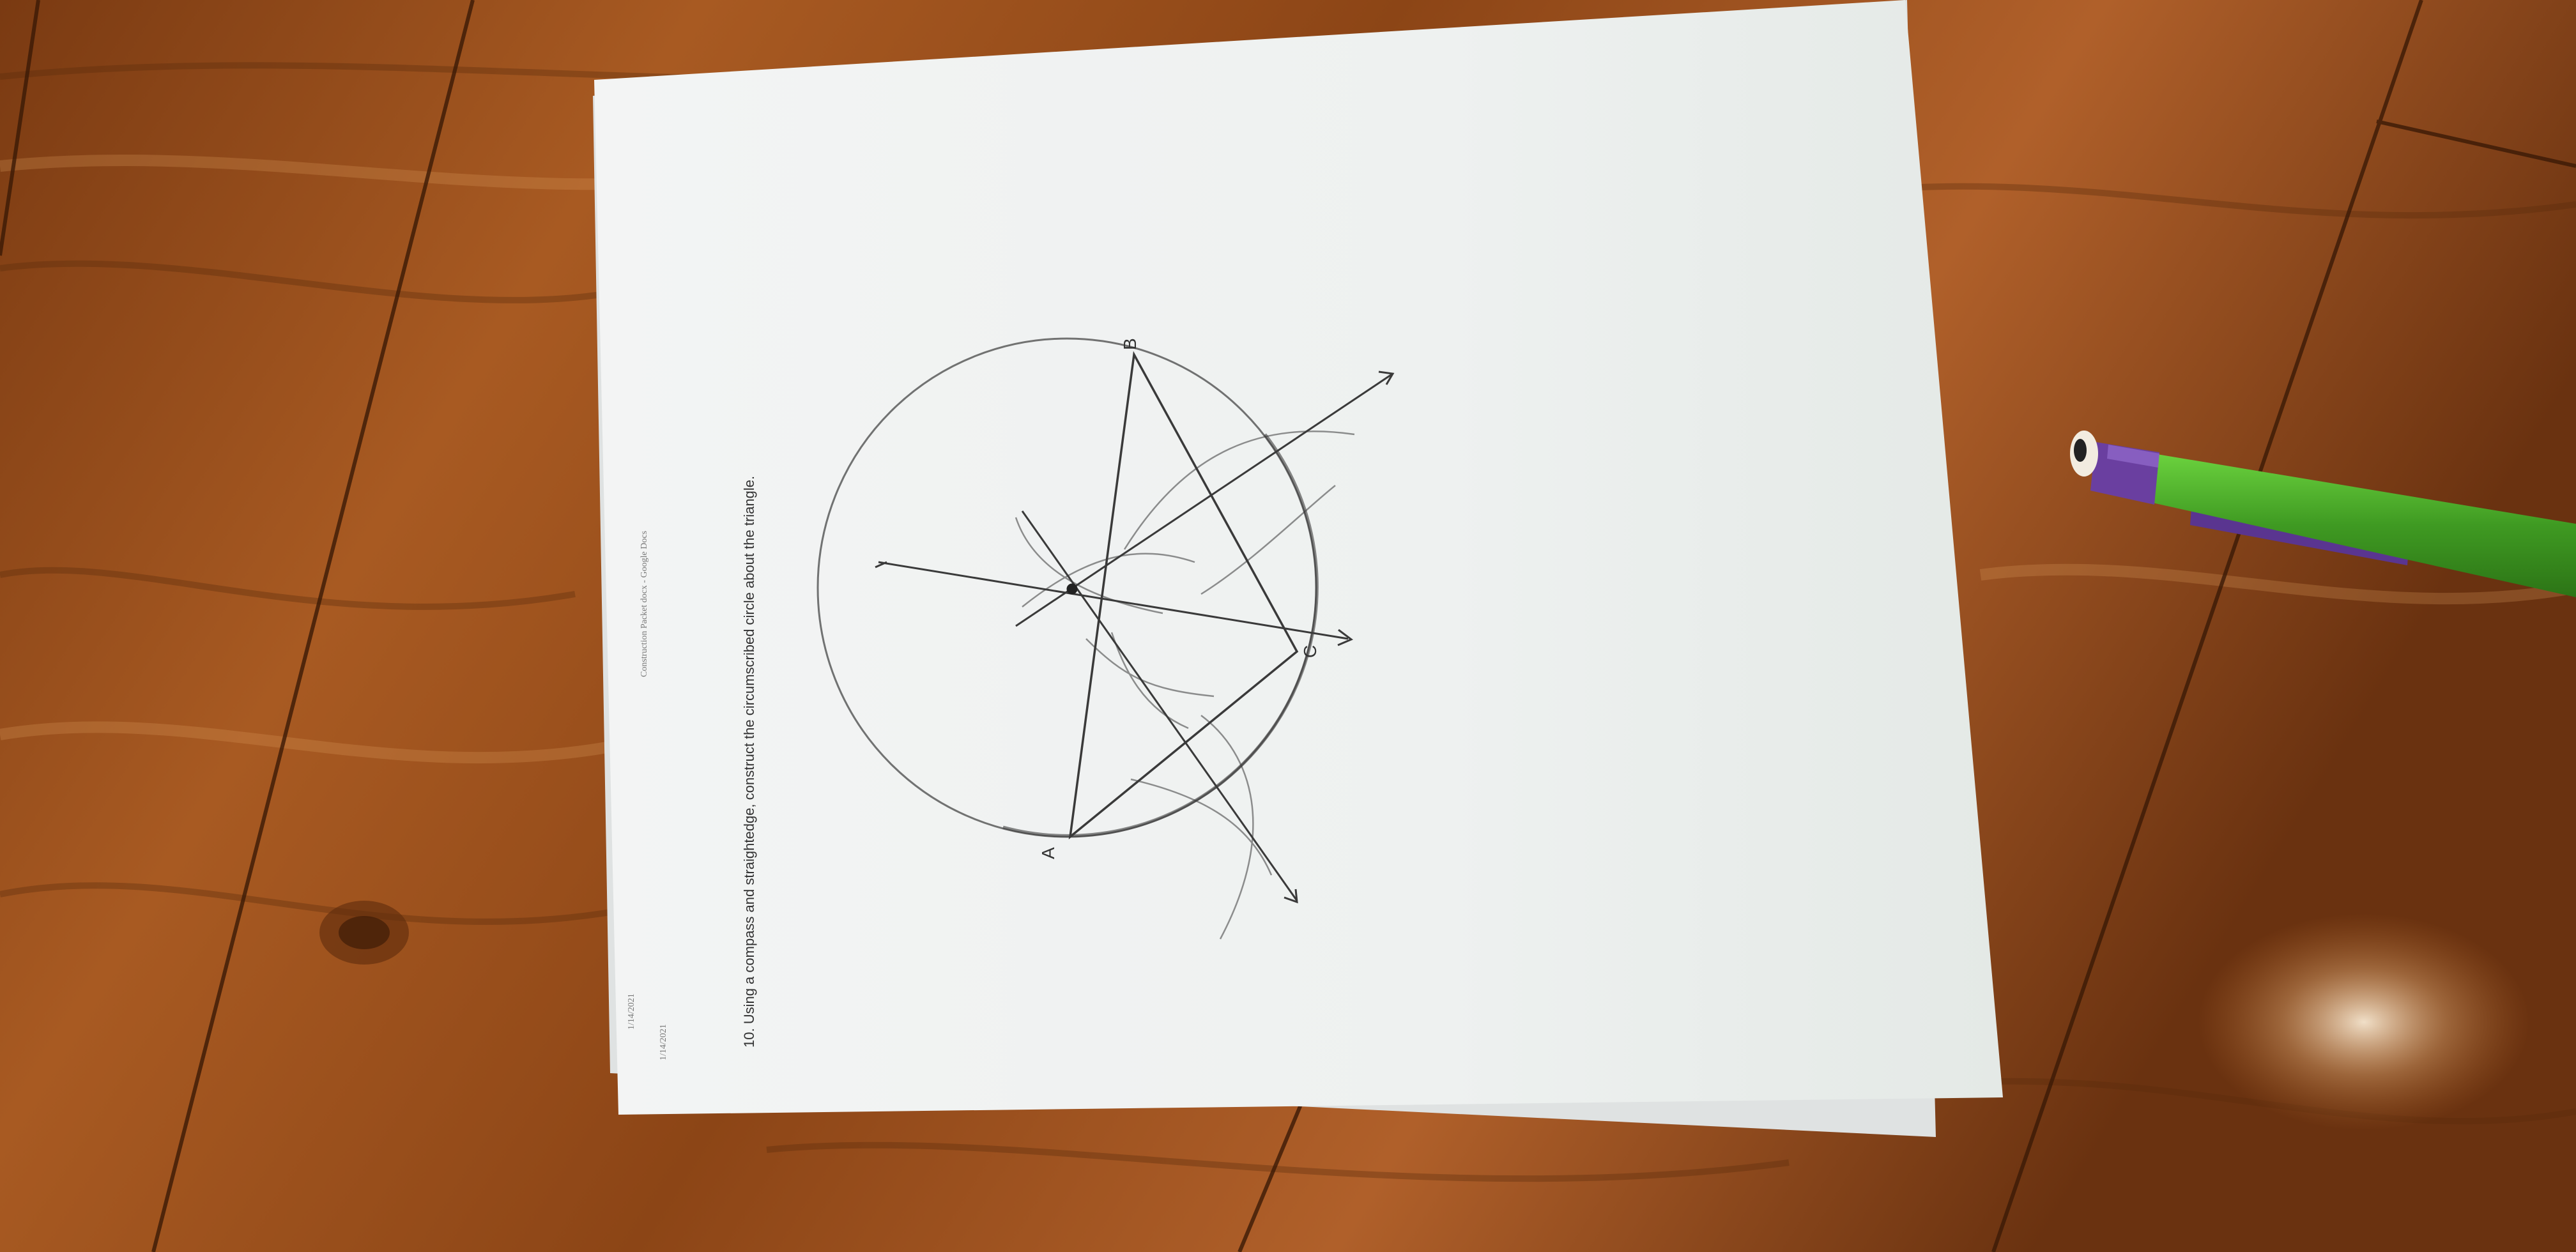 The image size is (2576, 1252). I want to click on floor-glare, so click(2364, 1022).